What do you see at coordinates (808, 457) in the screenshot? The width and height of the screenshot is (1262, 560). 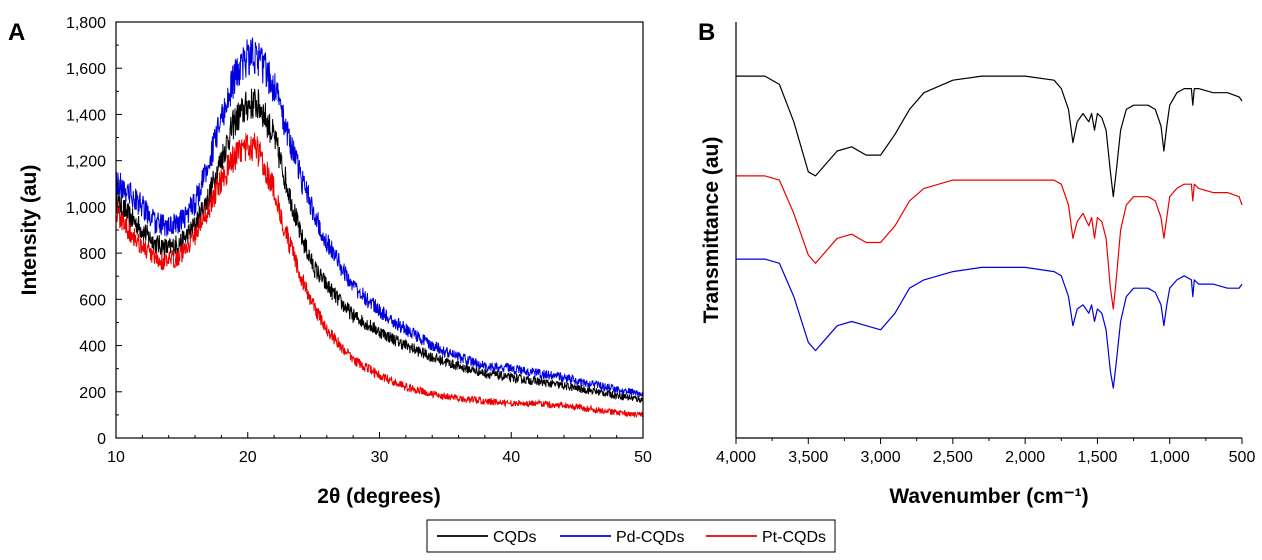 I see `panel-b-x-tick-label: 3,500` at bounding box center [808, 457].